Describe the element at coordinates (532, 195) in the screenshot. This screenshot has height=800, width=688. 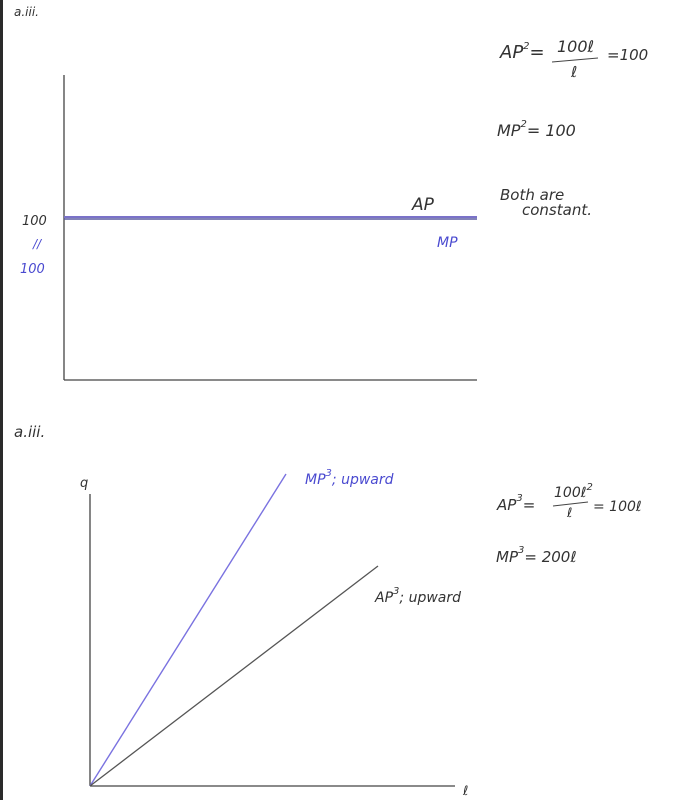
I see `conclusion-line1: Both are` at that location.